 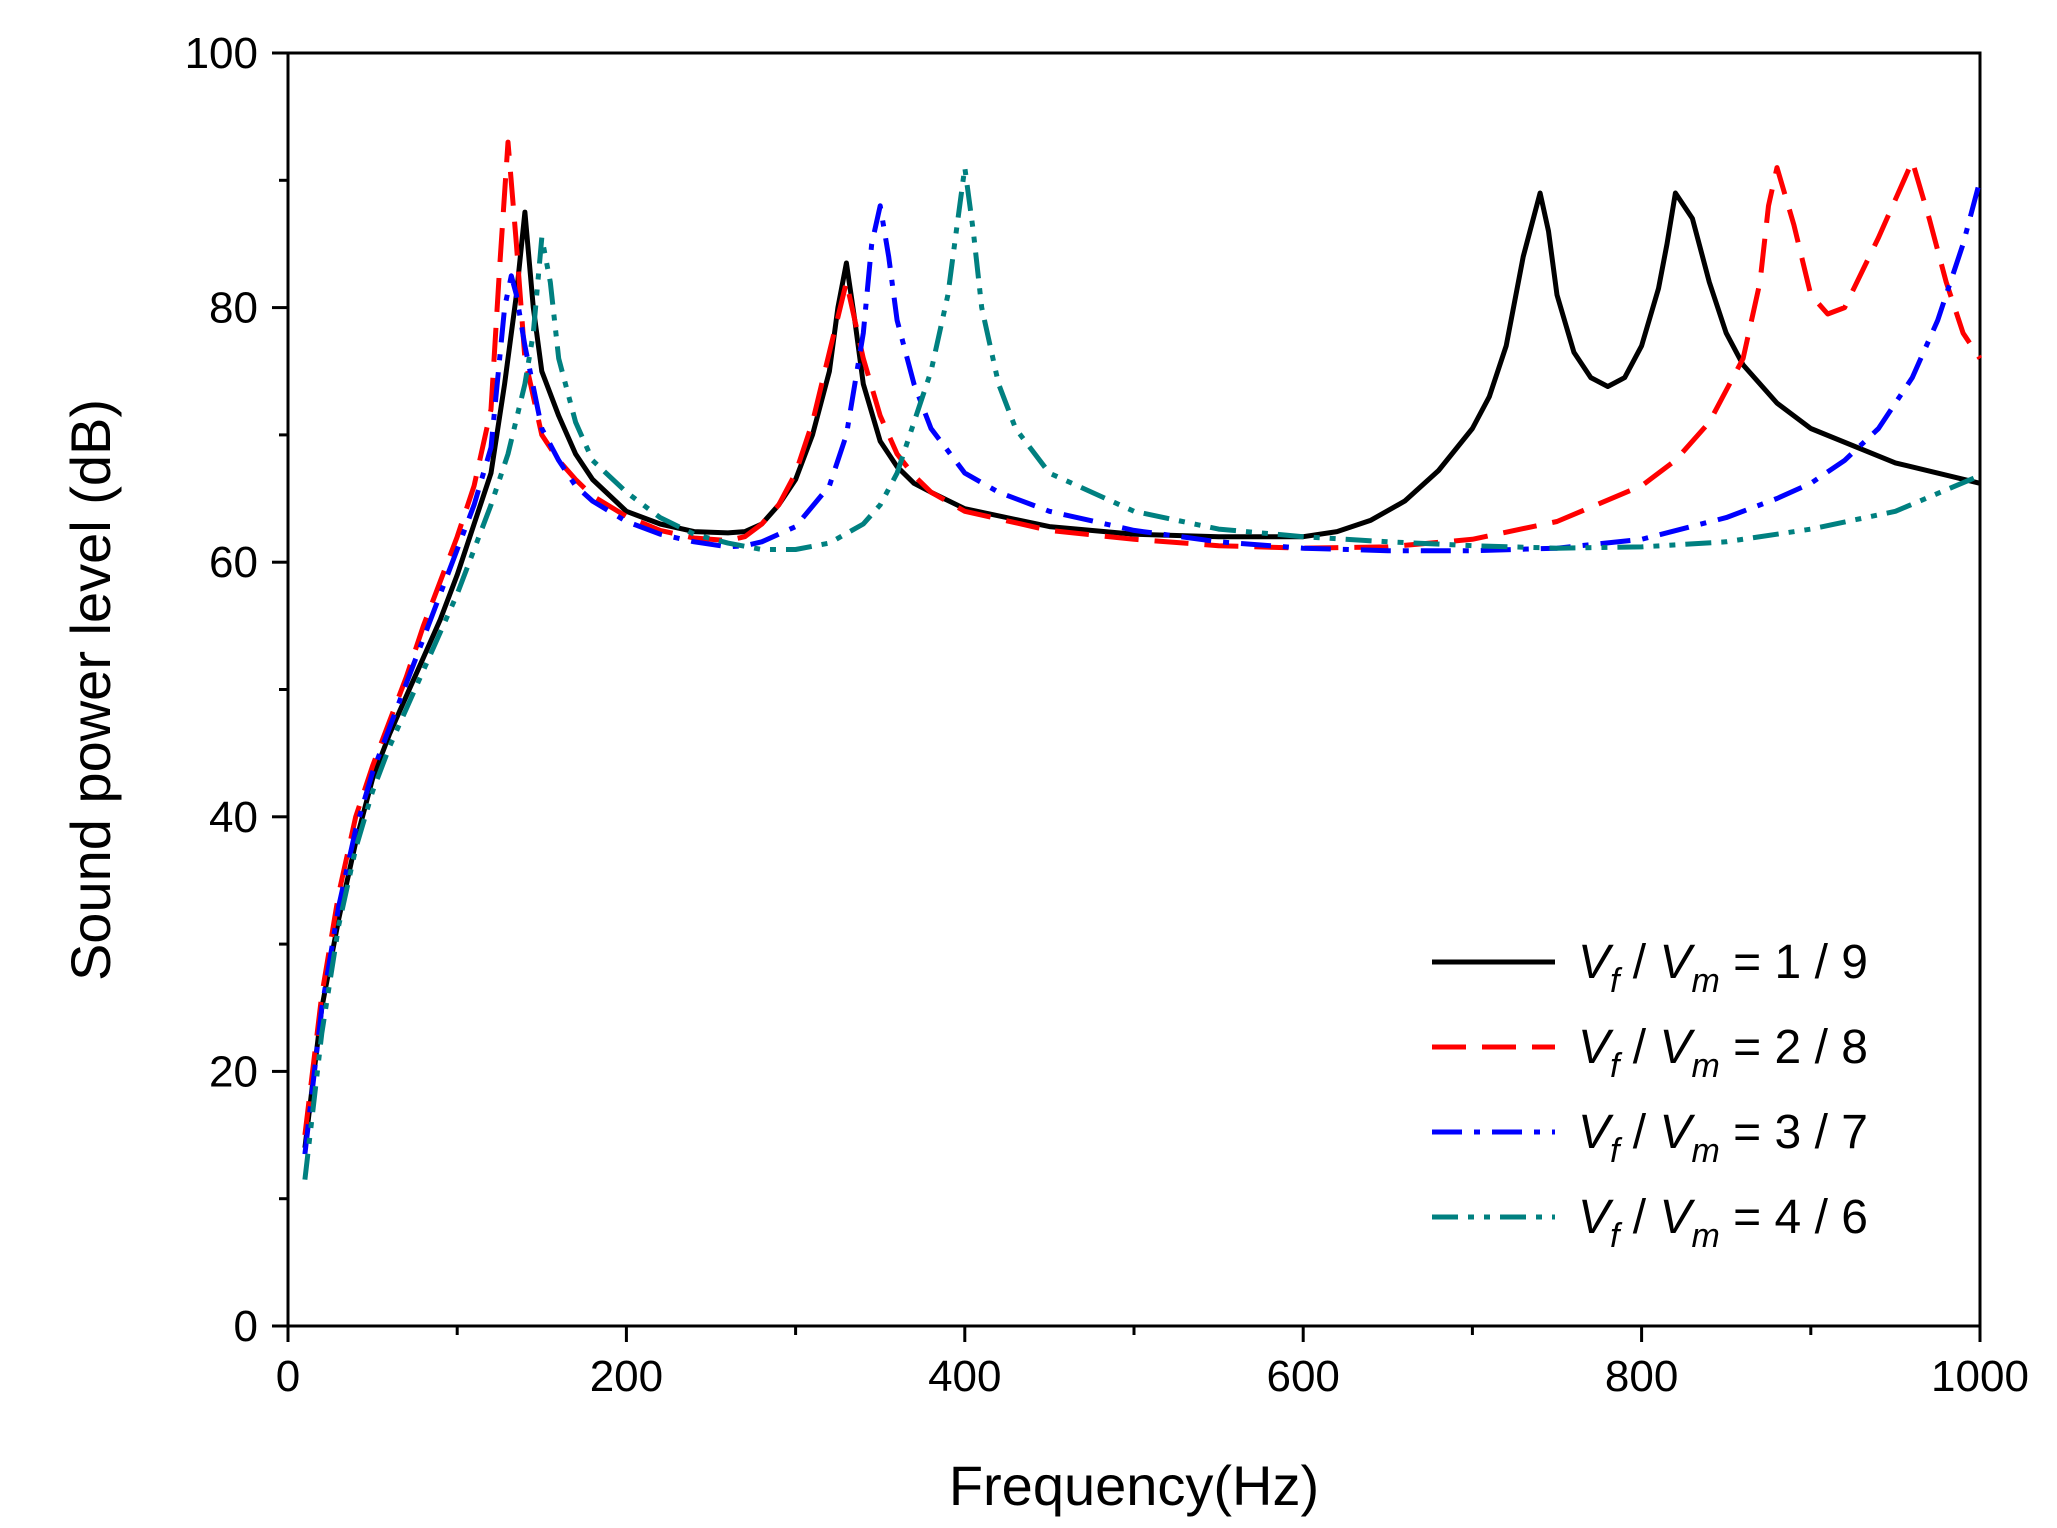 What do you see at coordinates (280, 689) in the screenshot?
I see `y-axis-ticks` at bounding box center [280, 689].